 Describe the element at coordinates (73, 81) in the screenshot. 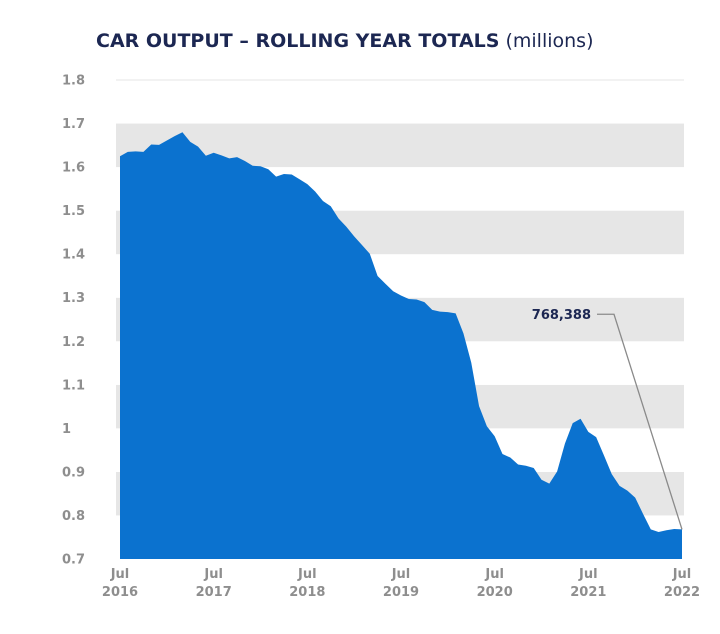

I see `y-tick-label: 1.8` at that location.